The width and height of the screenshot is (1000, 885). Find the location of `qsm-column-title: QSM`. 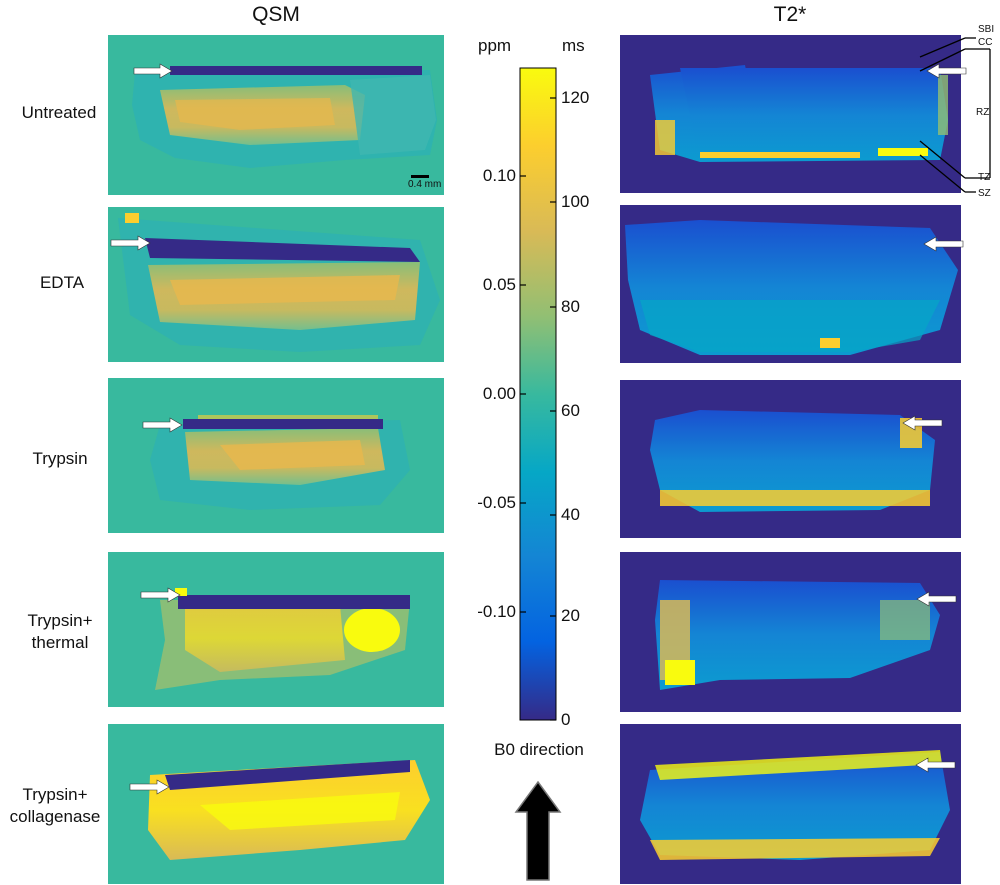

qsm-column-title: QSM is located at coordinates (276, 14).